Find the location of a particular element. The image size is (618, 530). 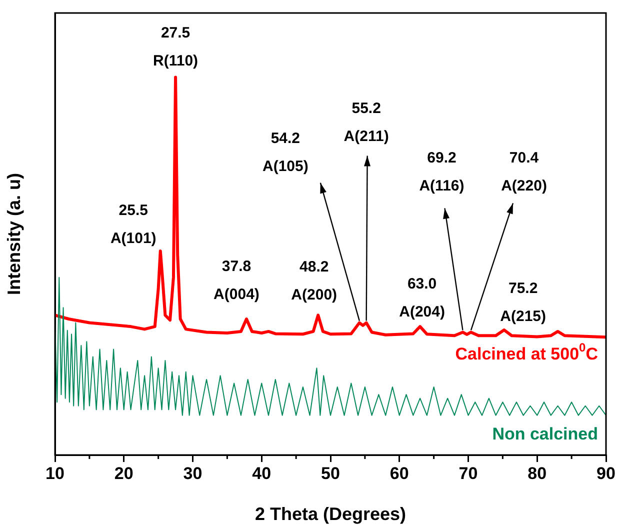

x-tick-label: 60 is located at coordinates (399, 473).